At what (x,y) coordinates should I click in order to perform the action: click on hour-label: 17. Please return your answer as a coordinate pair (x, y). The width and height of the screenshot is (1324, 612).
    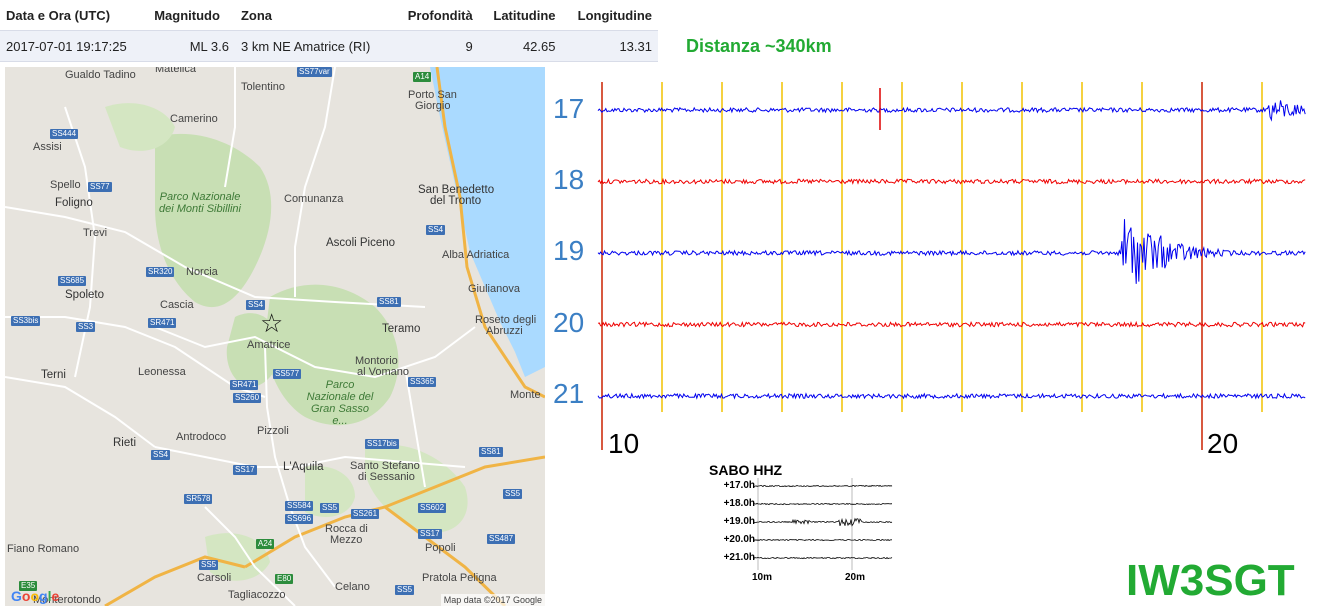
    Looking at the image, I should click on (568, 108).